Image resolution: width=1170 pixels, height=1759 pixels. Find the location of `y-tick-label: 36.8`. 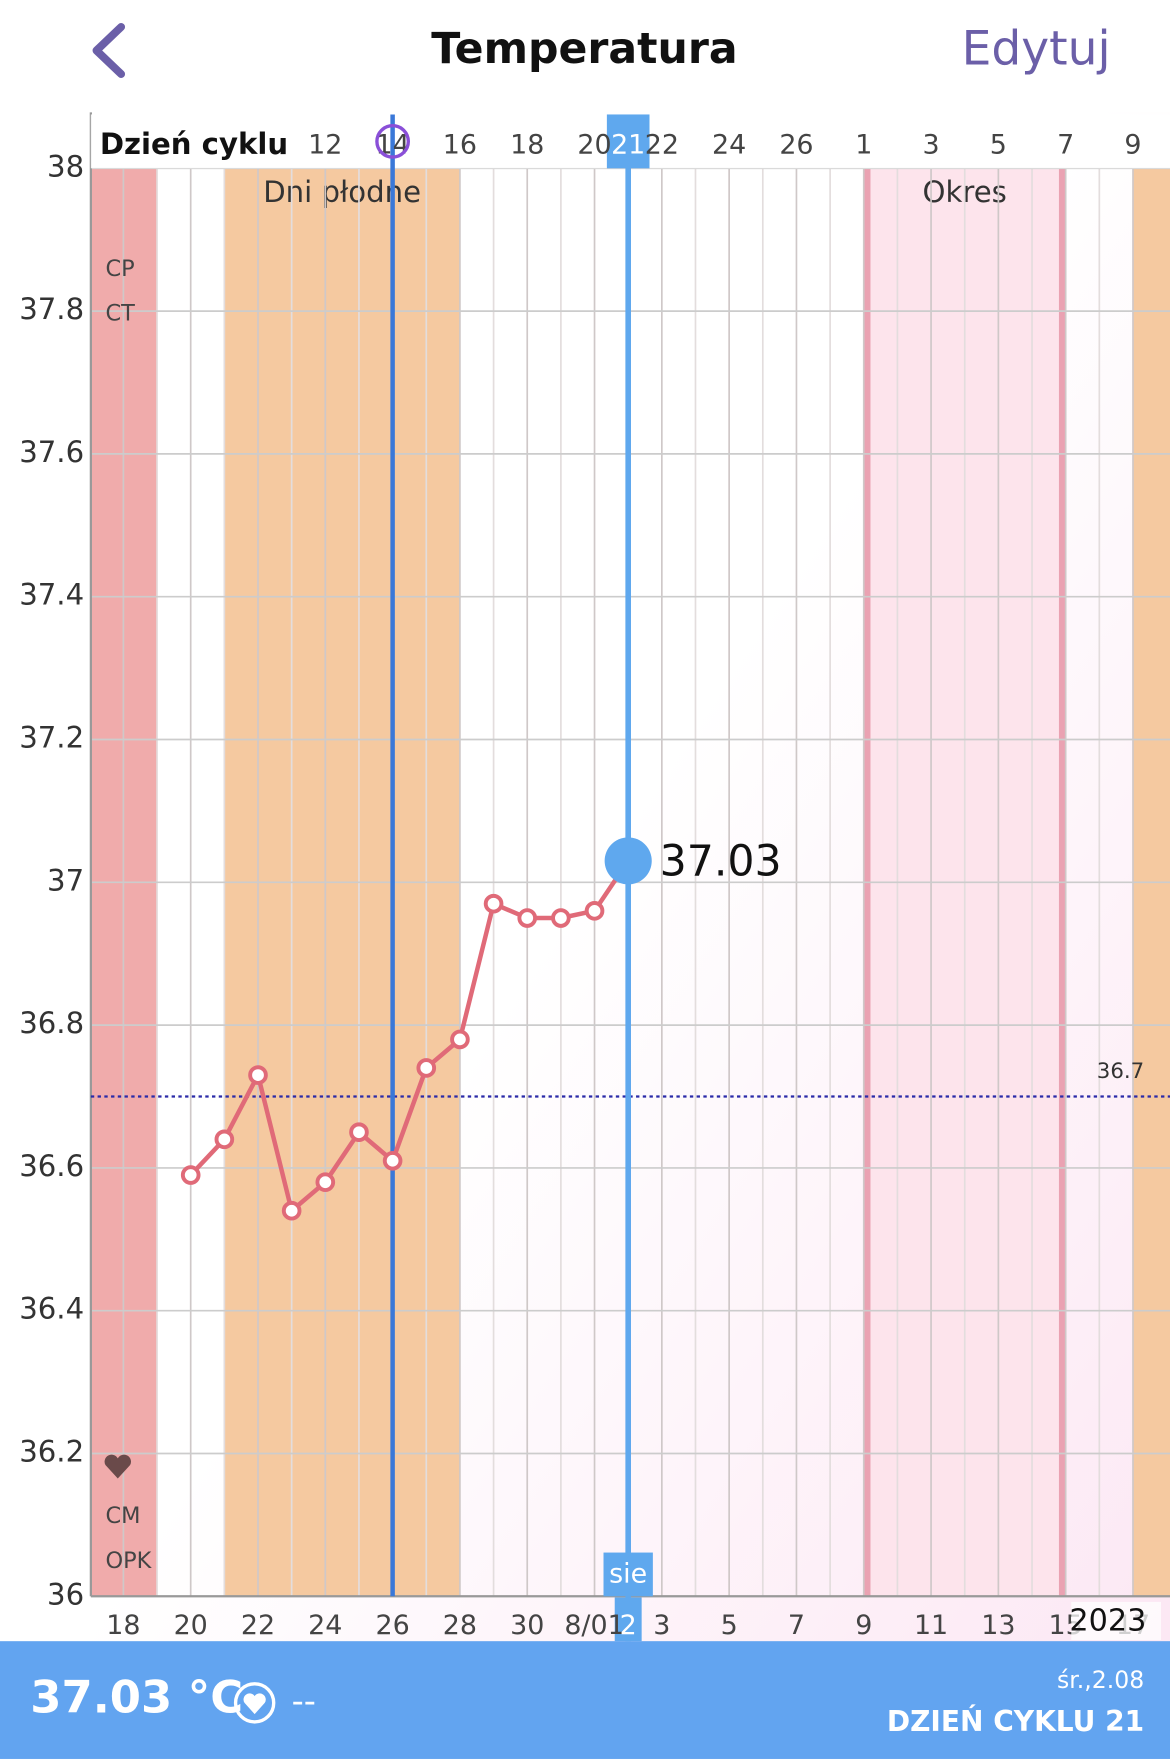

y-tick-label: 36.8 is located at coordinates (51, 1023).